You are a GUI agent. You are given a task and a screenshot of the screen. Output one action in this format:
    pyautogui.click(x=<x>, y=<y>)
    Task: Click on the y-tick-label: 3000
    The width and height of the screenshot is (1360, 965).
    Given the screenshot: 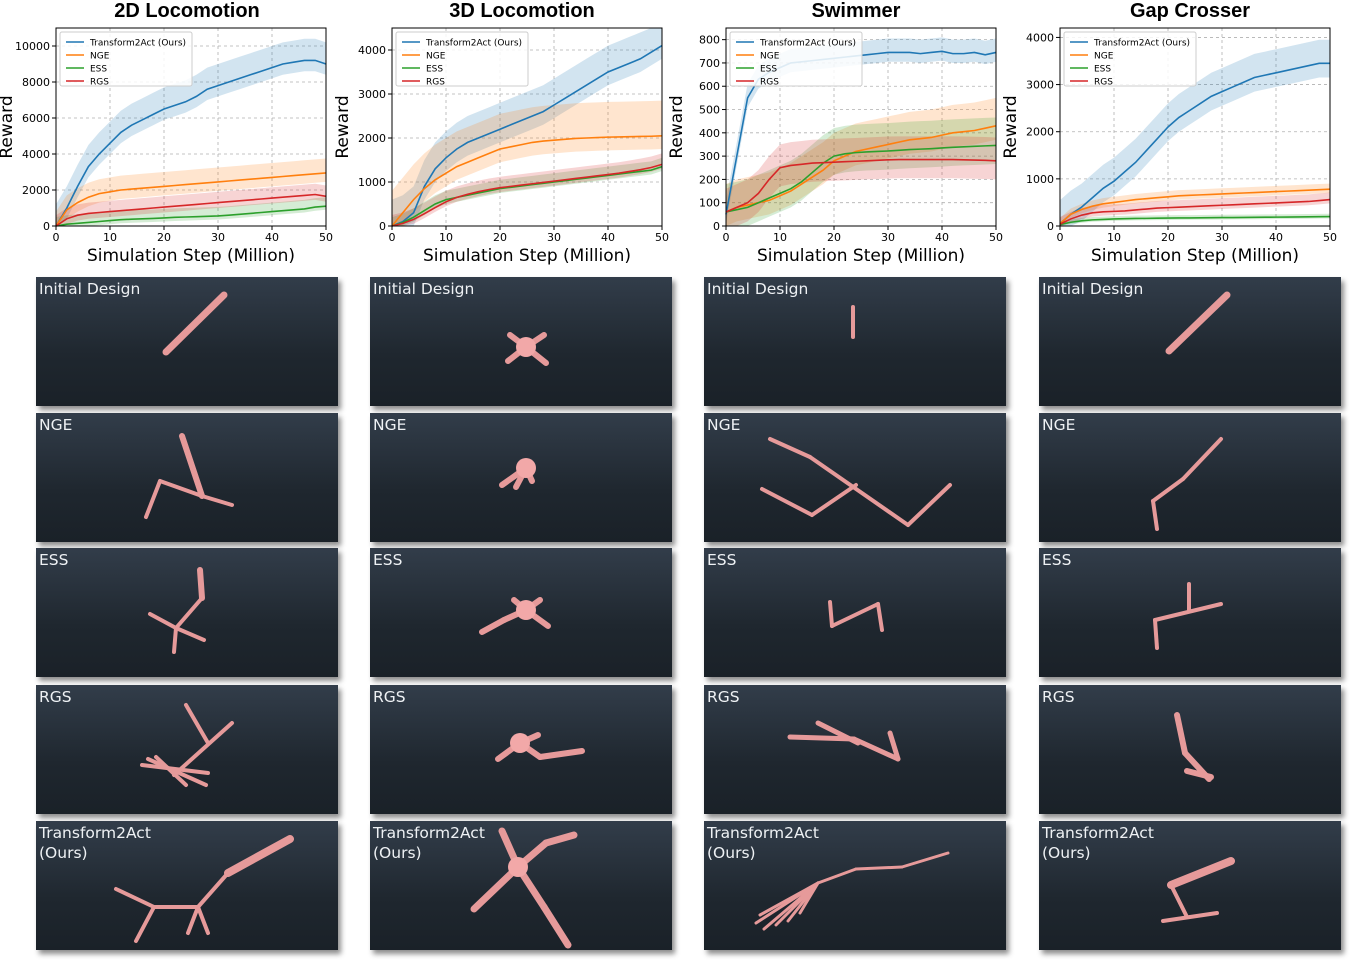 What is the action you would take?
    pyautogui.click(x=1040, y=85)
    